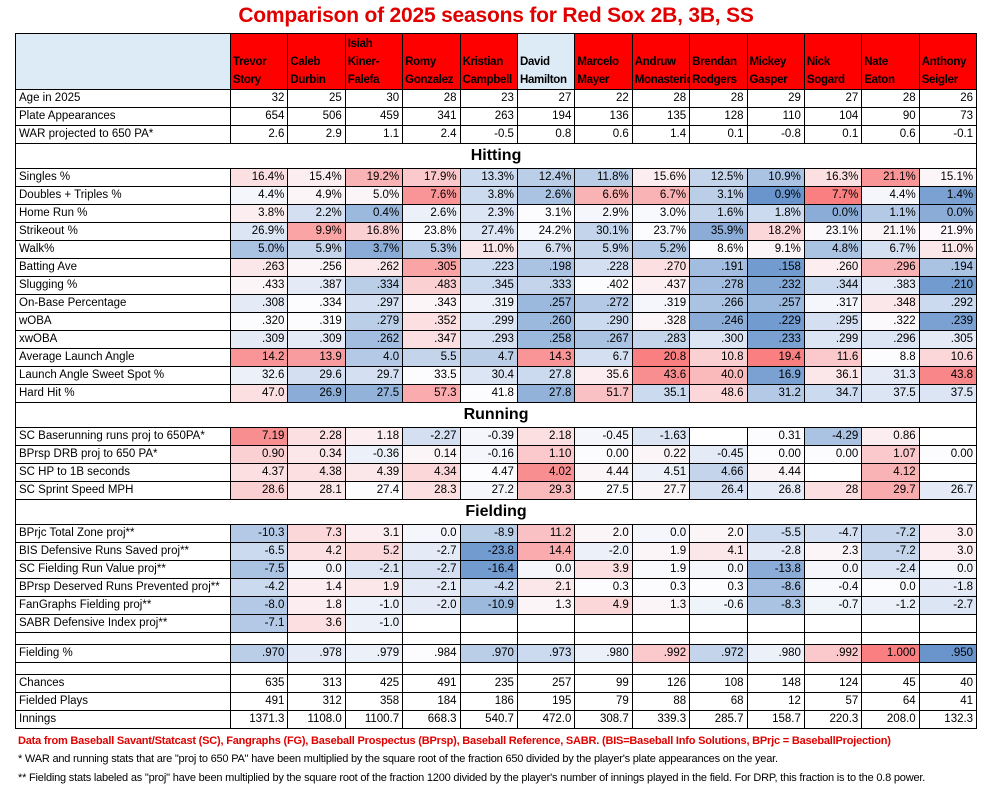 Image resolution: width=992 pixels, height=808 pixels. I want to click on stat-cell: 11.0%, so click(488, 249).